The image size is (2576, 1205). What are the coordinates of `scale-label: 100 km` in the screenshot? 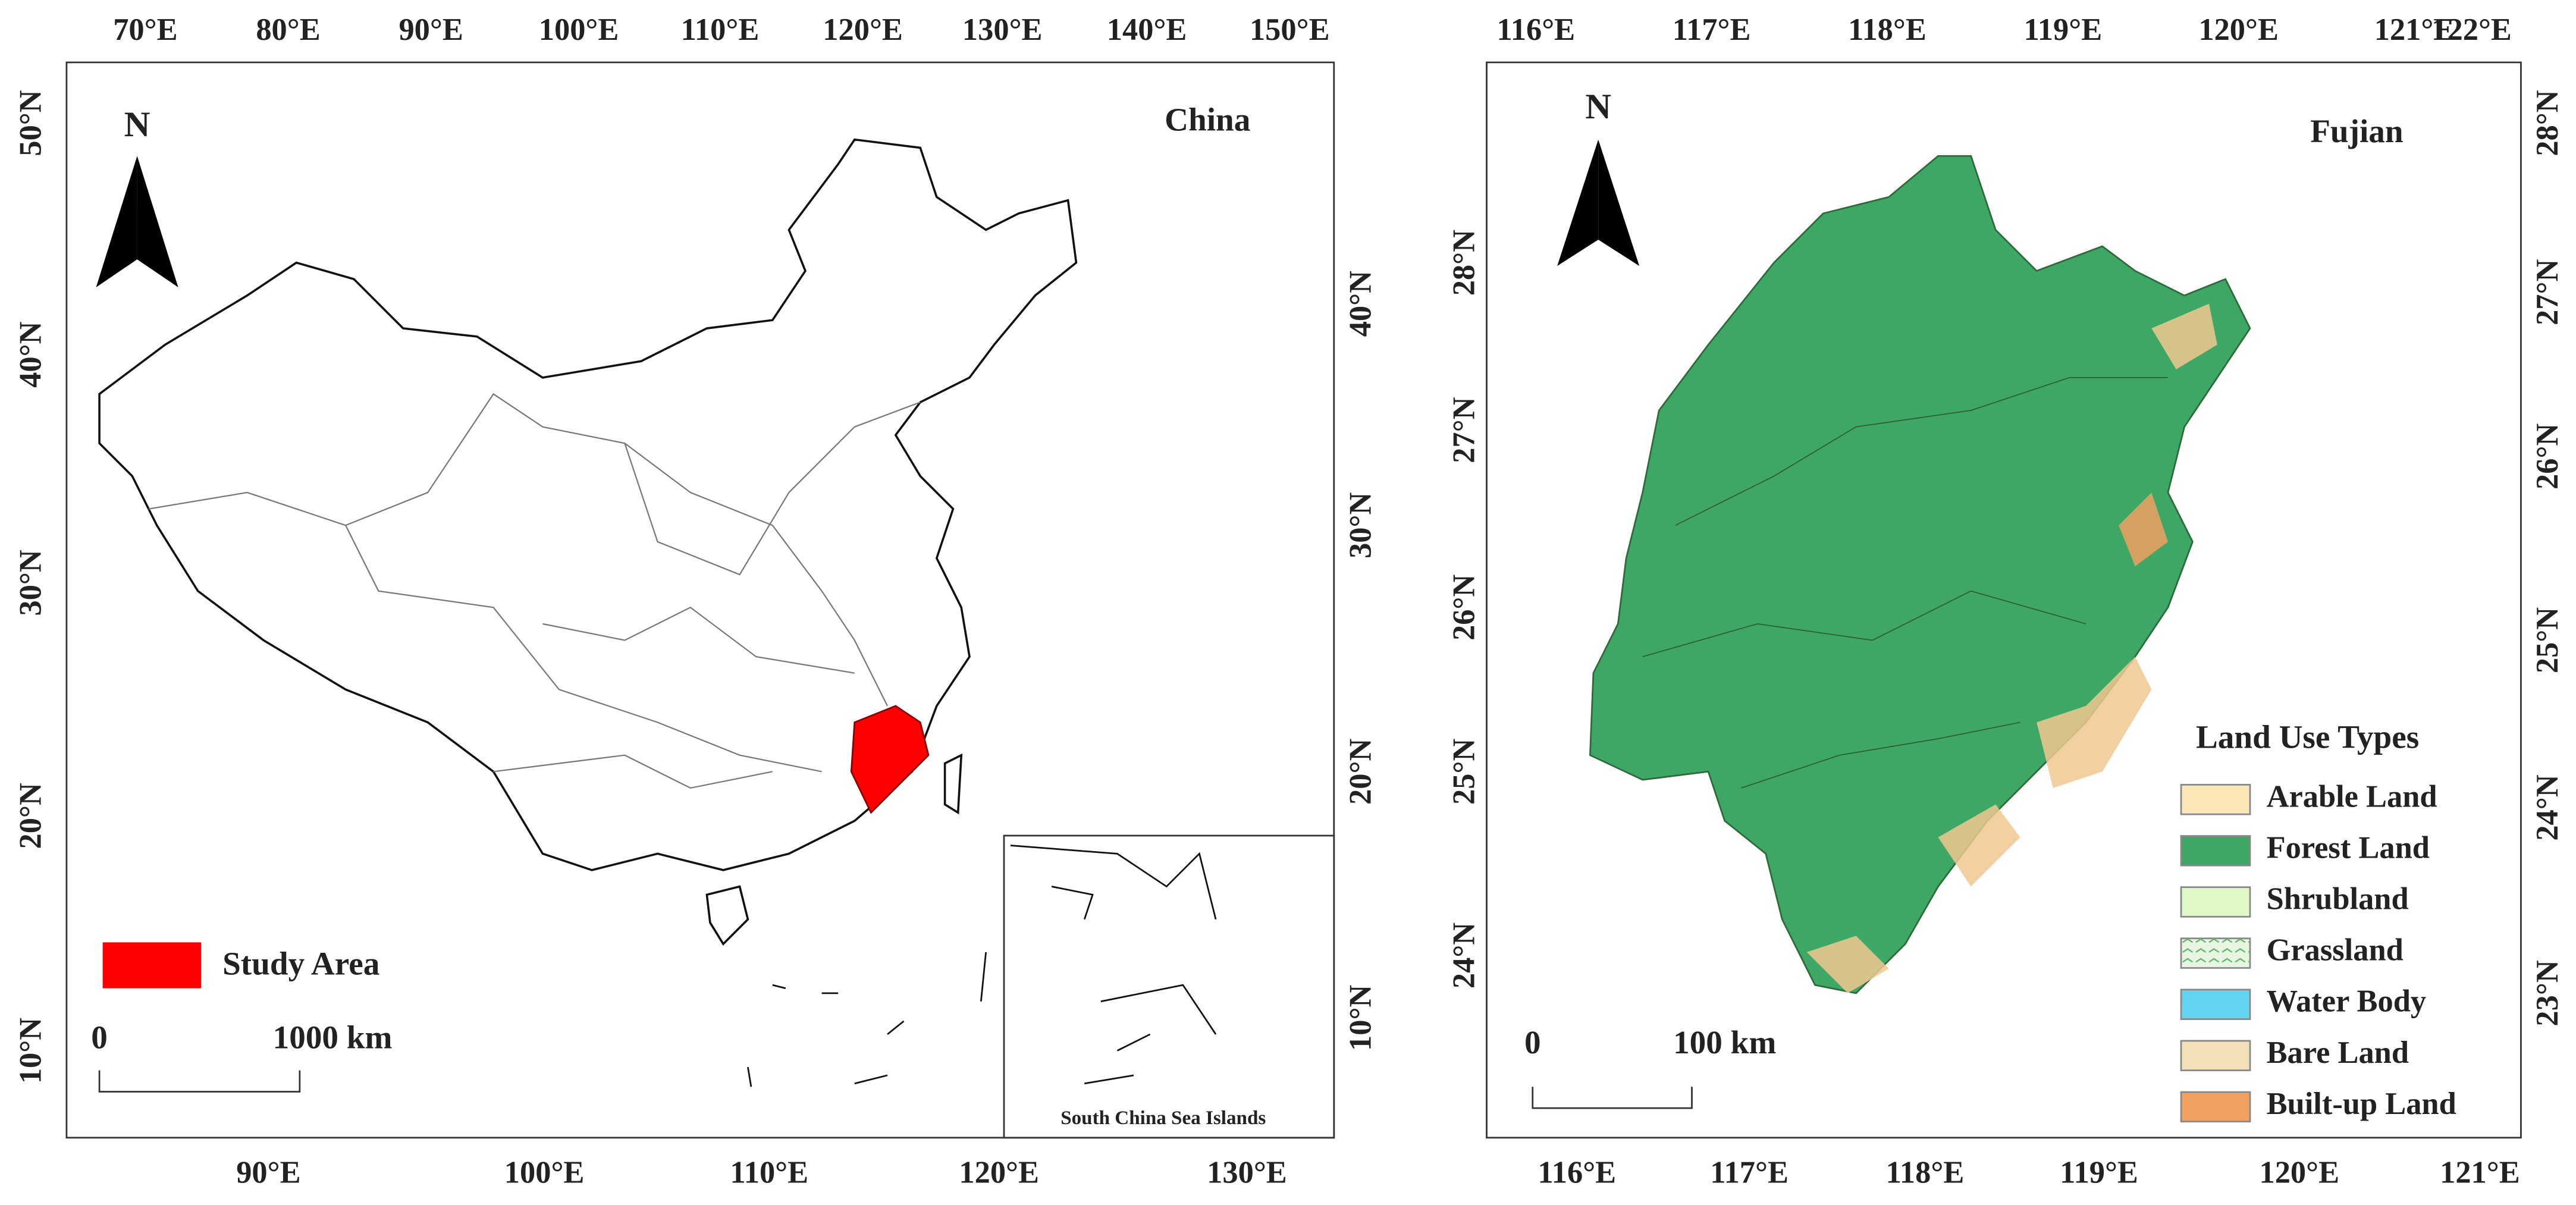 It's located at (1724, 1042).